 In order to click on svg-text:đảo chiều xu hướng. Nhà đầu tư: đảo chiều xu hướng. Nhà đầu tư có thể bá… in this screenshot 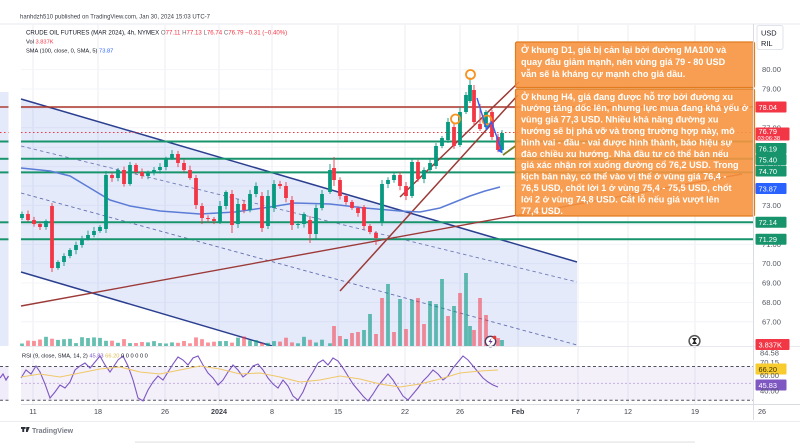, I will do `click(625, 154)`.